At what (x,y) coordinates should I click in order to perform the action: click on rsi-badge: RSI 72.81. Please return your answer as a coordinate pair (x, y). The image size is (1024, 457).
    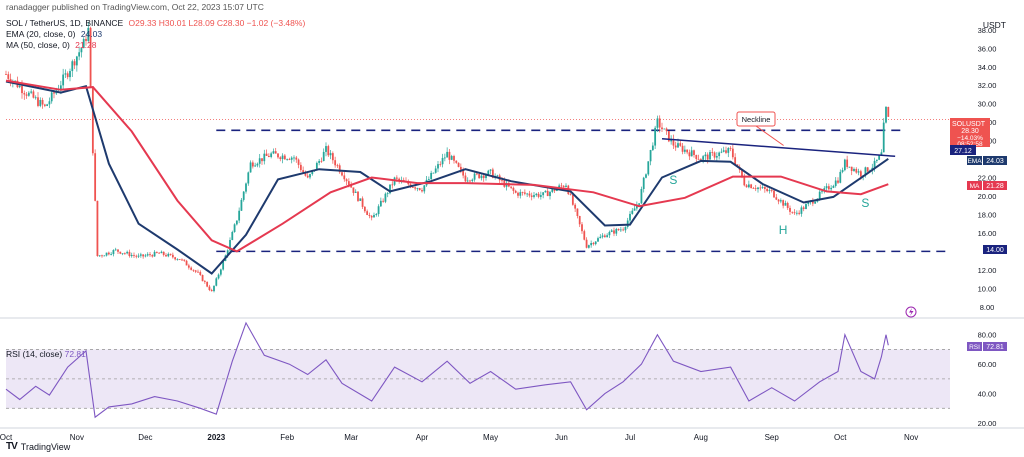
    Looking at the image, I should click on (987, 346).